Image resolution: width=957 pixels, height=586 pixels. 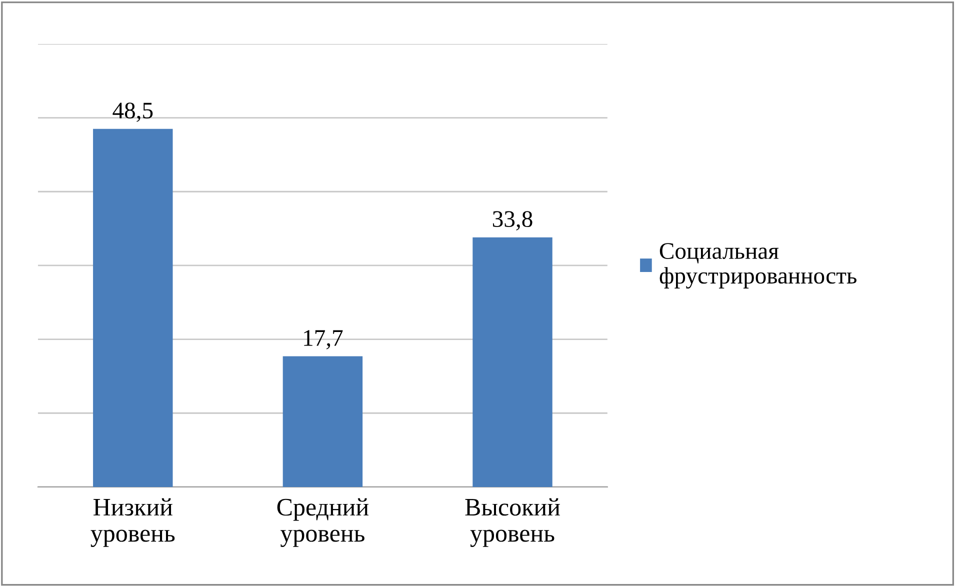 What do you see at coordinates (323, 522) in the screenshot?
I see `x-tick-label: Средний уровень` at bounding box center [323, 522].